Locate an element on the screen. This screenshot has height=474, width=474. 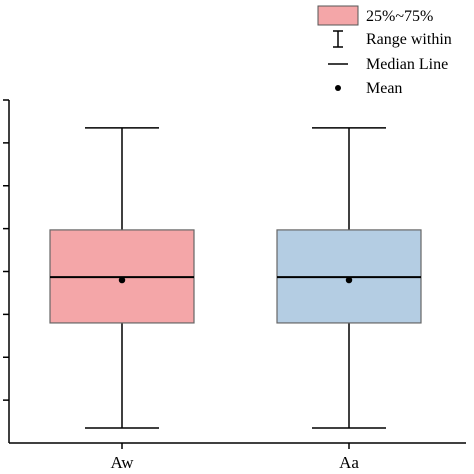
legend: 25%~75% Range within Median Line Mean is located at coordinates (384, 51).